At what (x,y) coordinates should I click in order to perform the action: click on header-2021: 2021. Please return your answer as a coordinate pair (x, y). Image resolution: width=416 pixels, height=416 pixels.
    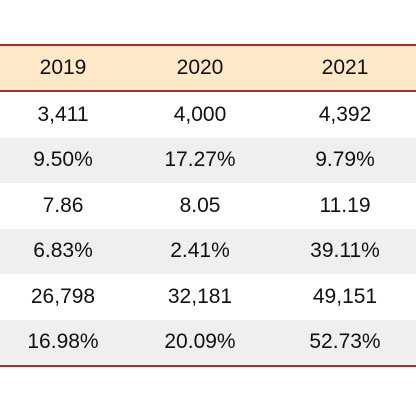
    Looking at the image, I should click on (345, 69).